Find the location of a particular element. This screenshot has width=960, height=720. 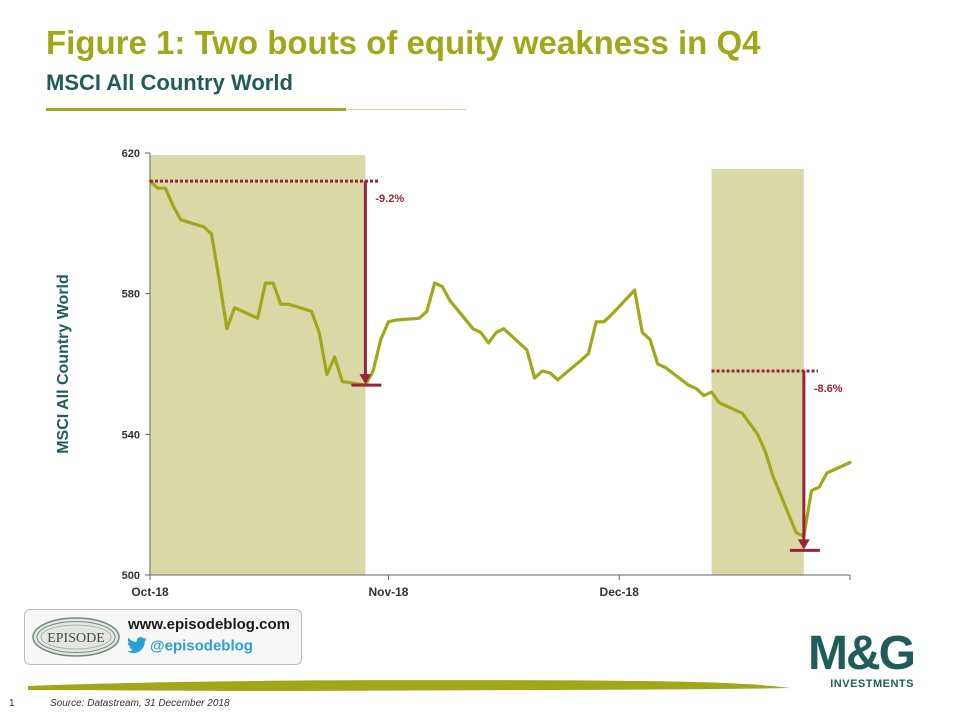

twitter-handle: @episodeblog is located at coordinates (201, 646).